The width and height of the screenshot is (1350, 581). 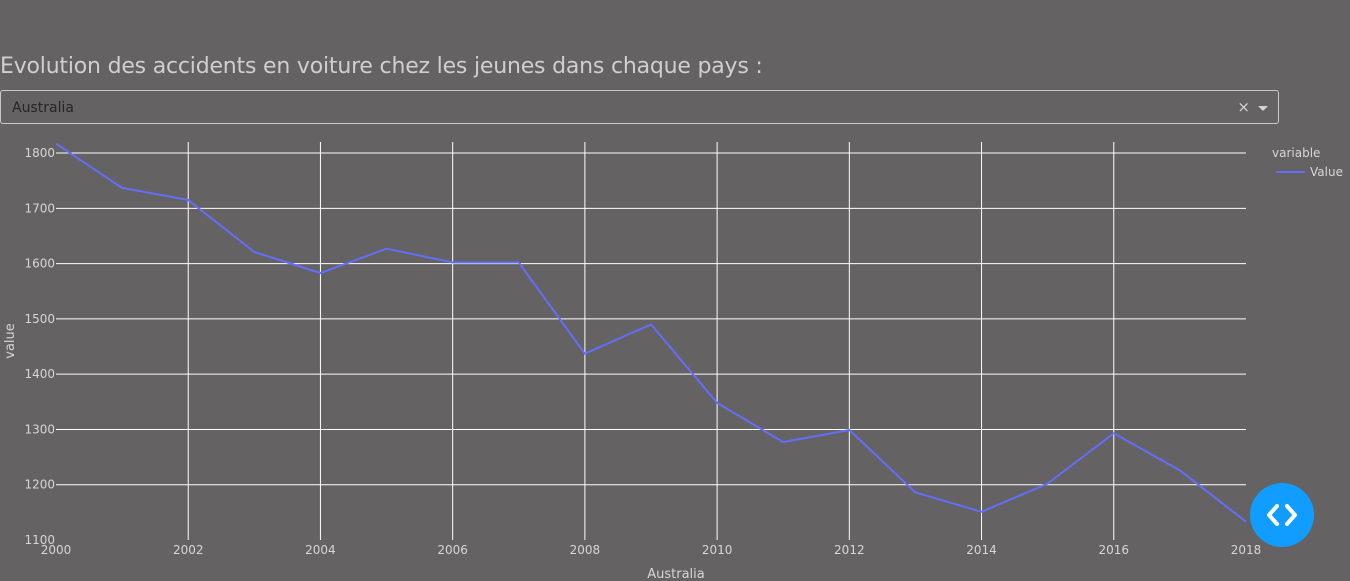 What do you see at coordinates (39, 429) in the screenshot?
I see `y-tick-label: 1300` at bounding box center [39, 429].